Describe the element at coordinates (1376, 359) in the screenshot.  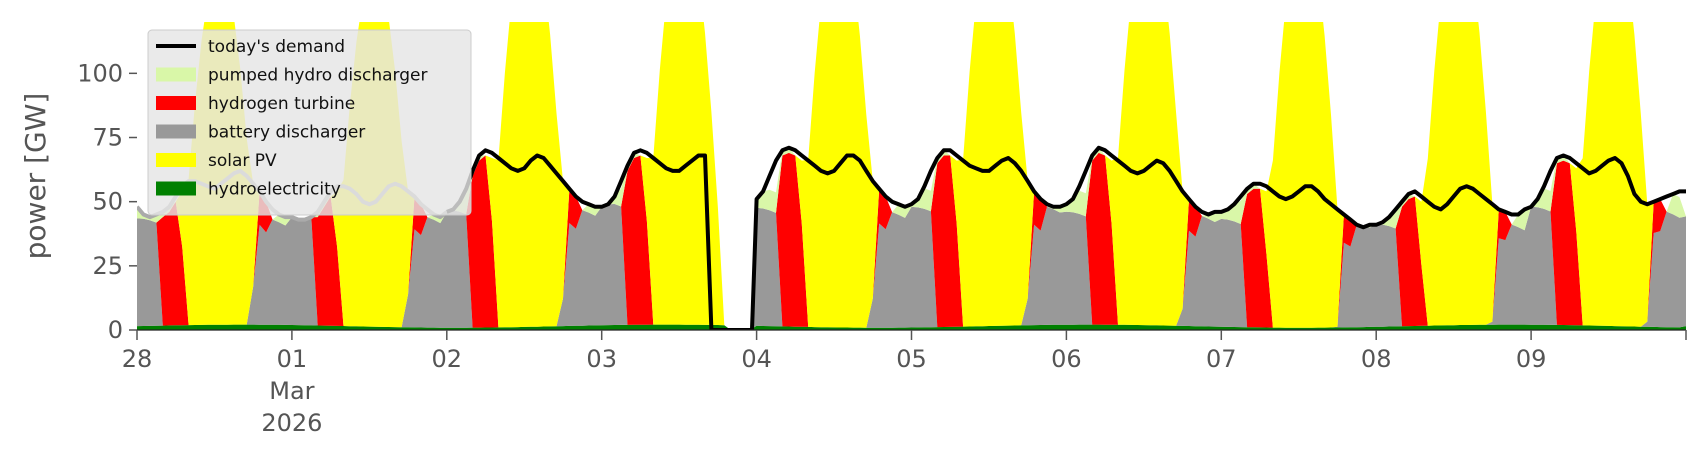
I see `x-tick-label: 08` at that location.